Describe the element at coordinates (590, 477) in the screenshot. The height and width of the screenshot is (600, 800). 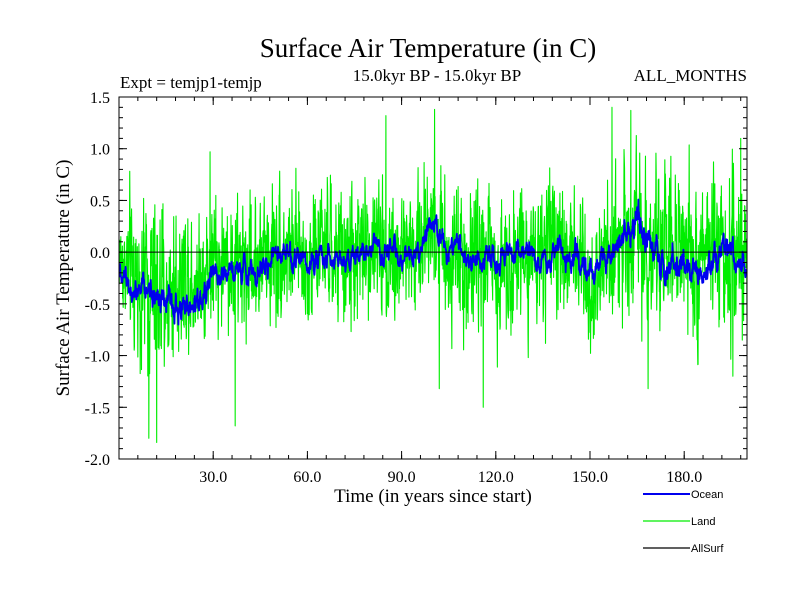
I see `x-tick-label: 150.0` at that location.